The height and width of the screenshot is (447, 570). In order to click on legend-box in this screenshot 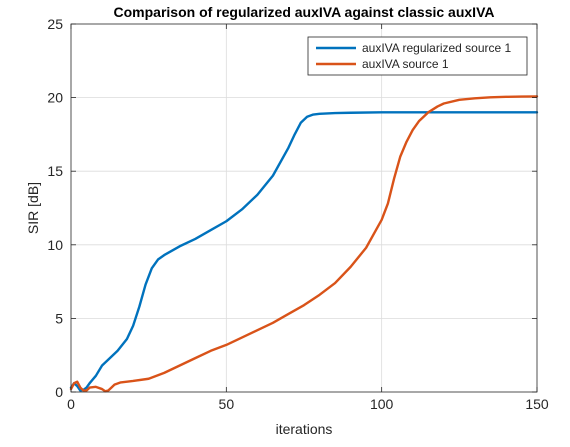, I will do `click(417, 56)`.